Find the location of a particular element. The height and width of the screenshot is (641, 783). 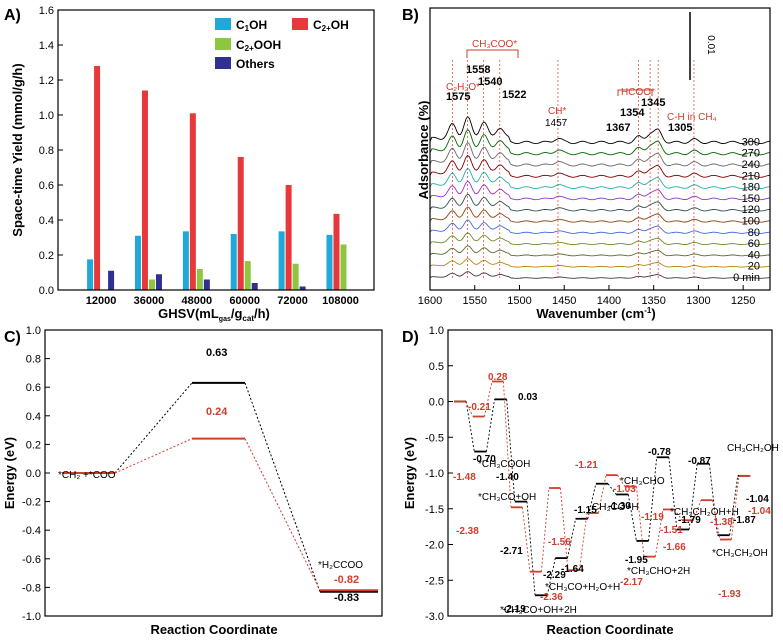

y-tick-label: 0.2 is located at coordinates (46, 256).